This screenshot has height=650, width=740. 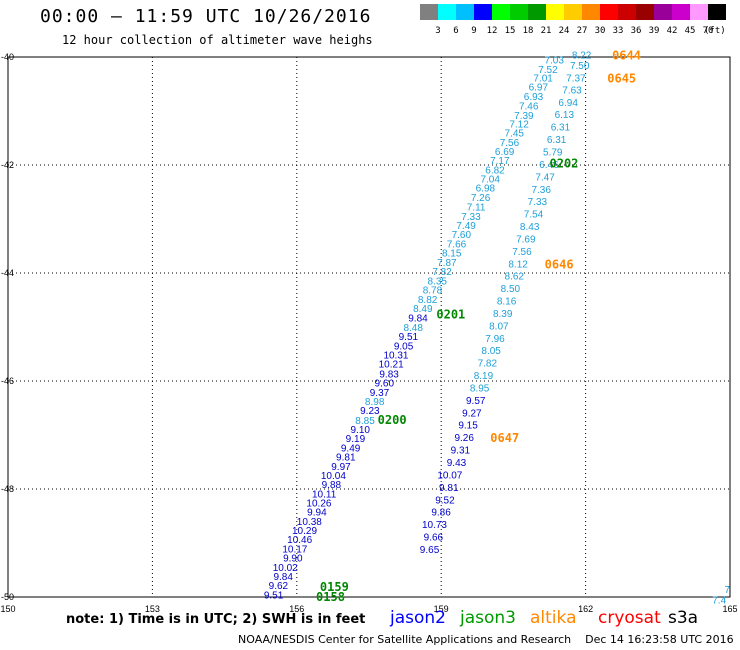 What do you see at coordinates (423, 309) in the screenshot?
I see `wave-height-label: 8.49` at bounding box center [423, 309].